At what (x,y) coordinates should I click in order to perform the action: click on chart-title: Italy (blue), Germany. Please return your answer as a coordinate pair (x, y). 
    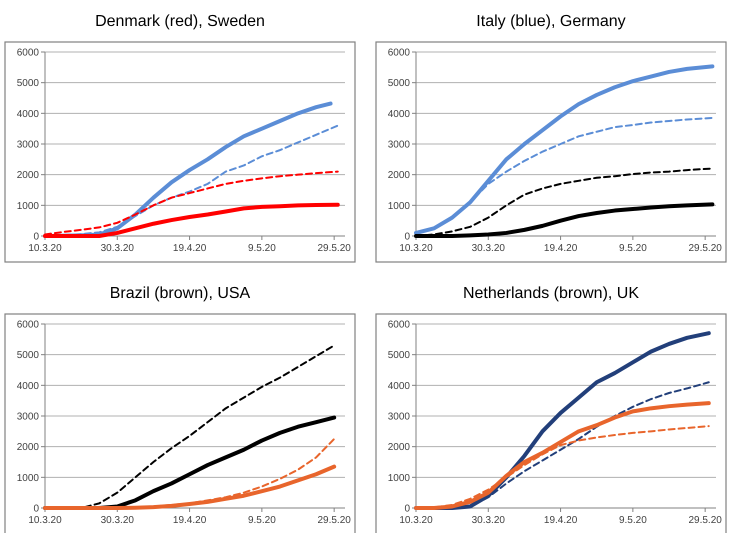
    Looking at the image, I should click on (551, 21).